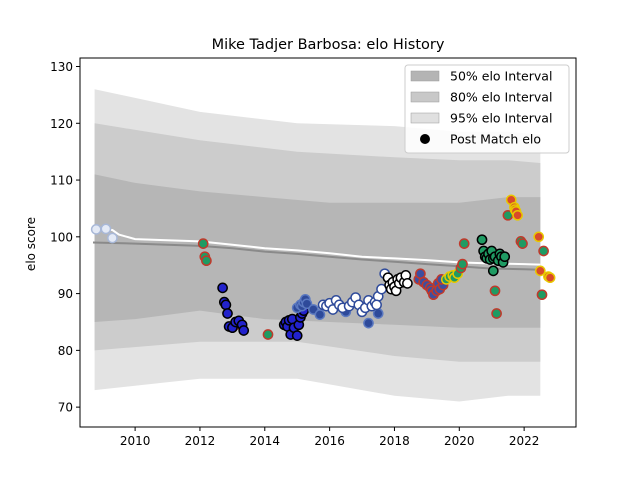  What do you see at coordinates (135, 441) in the screenshot?
I see `x-tick-label: 2010` at bounding box center [135, 441].